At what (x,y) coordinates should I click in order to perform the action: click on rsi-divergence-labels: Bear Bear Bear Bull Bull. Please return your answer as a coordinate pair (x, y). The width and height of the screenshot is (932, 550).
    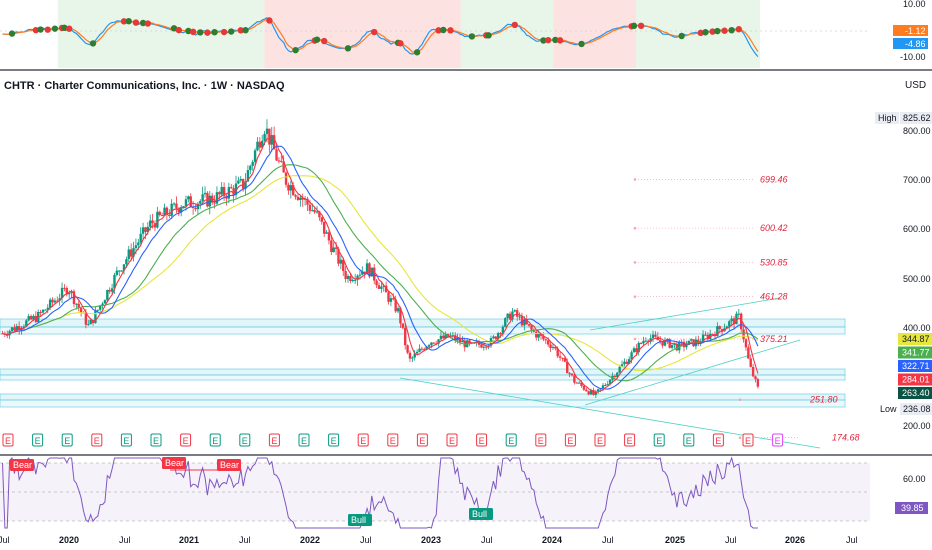
    Looking at the image, I should click on (251, 491).